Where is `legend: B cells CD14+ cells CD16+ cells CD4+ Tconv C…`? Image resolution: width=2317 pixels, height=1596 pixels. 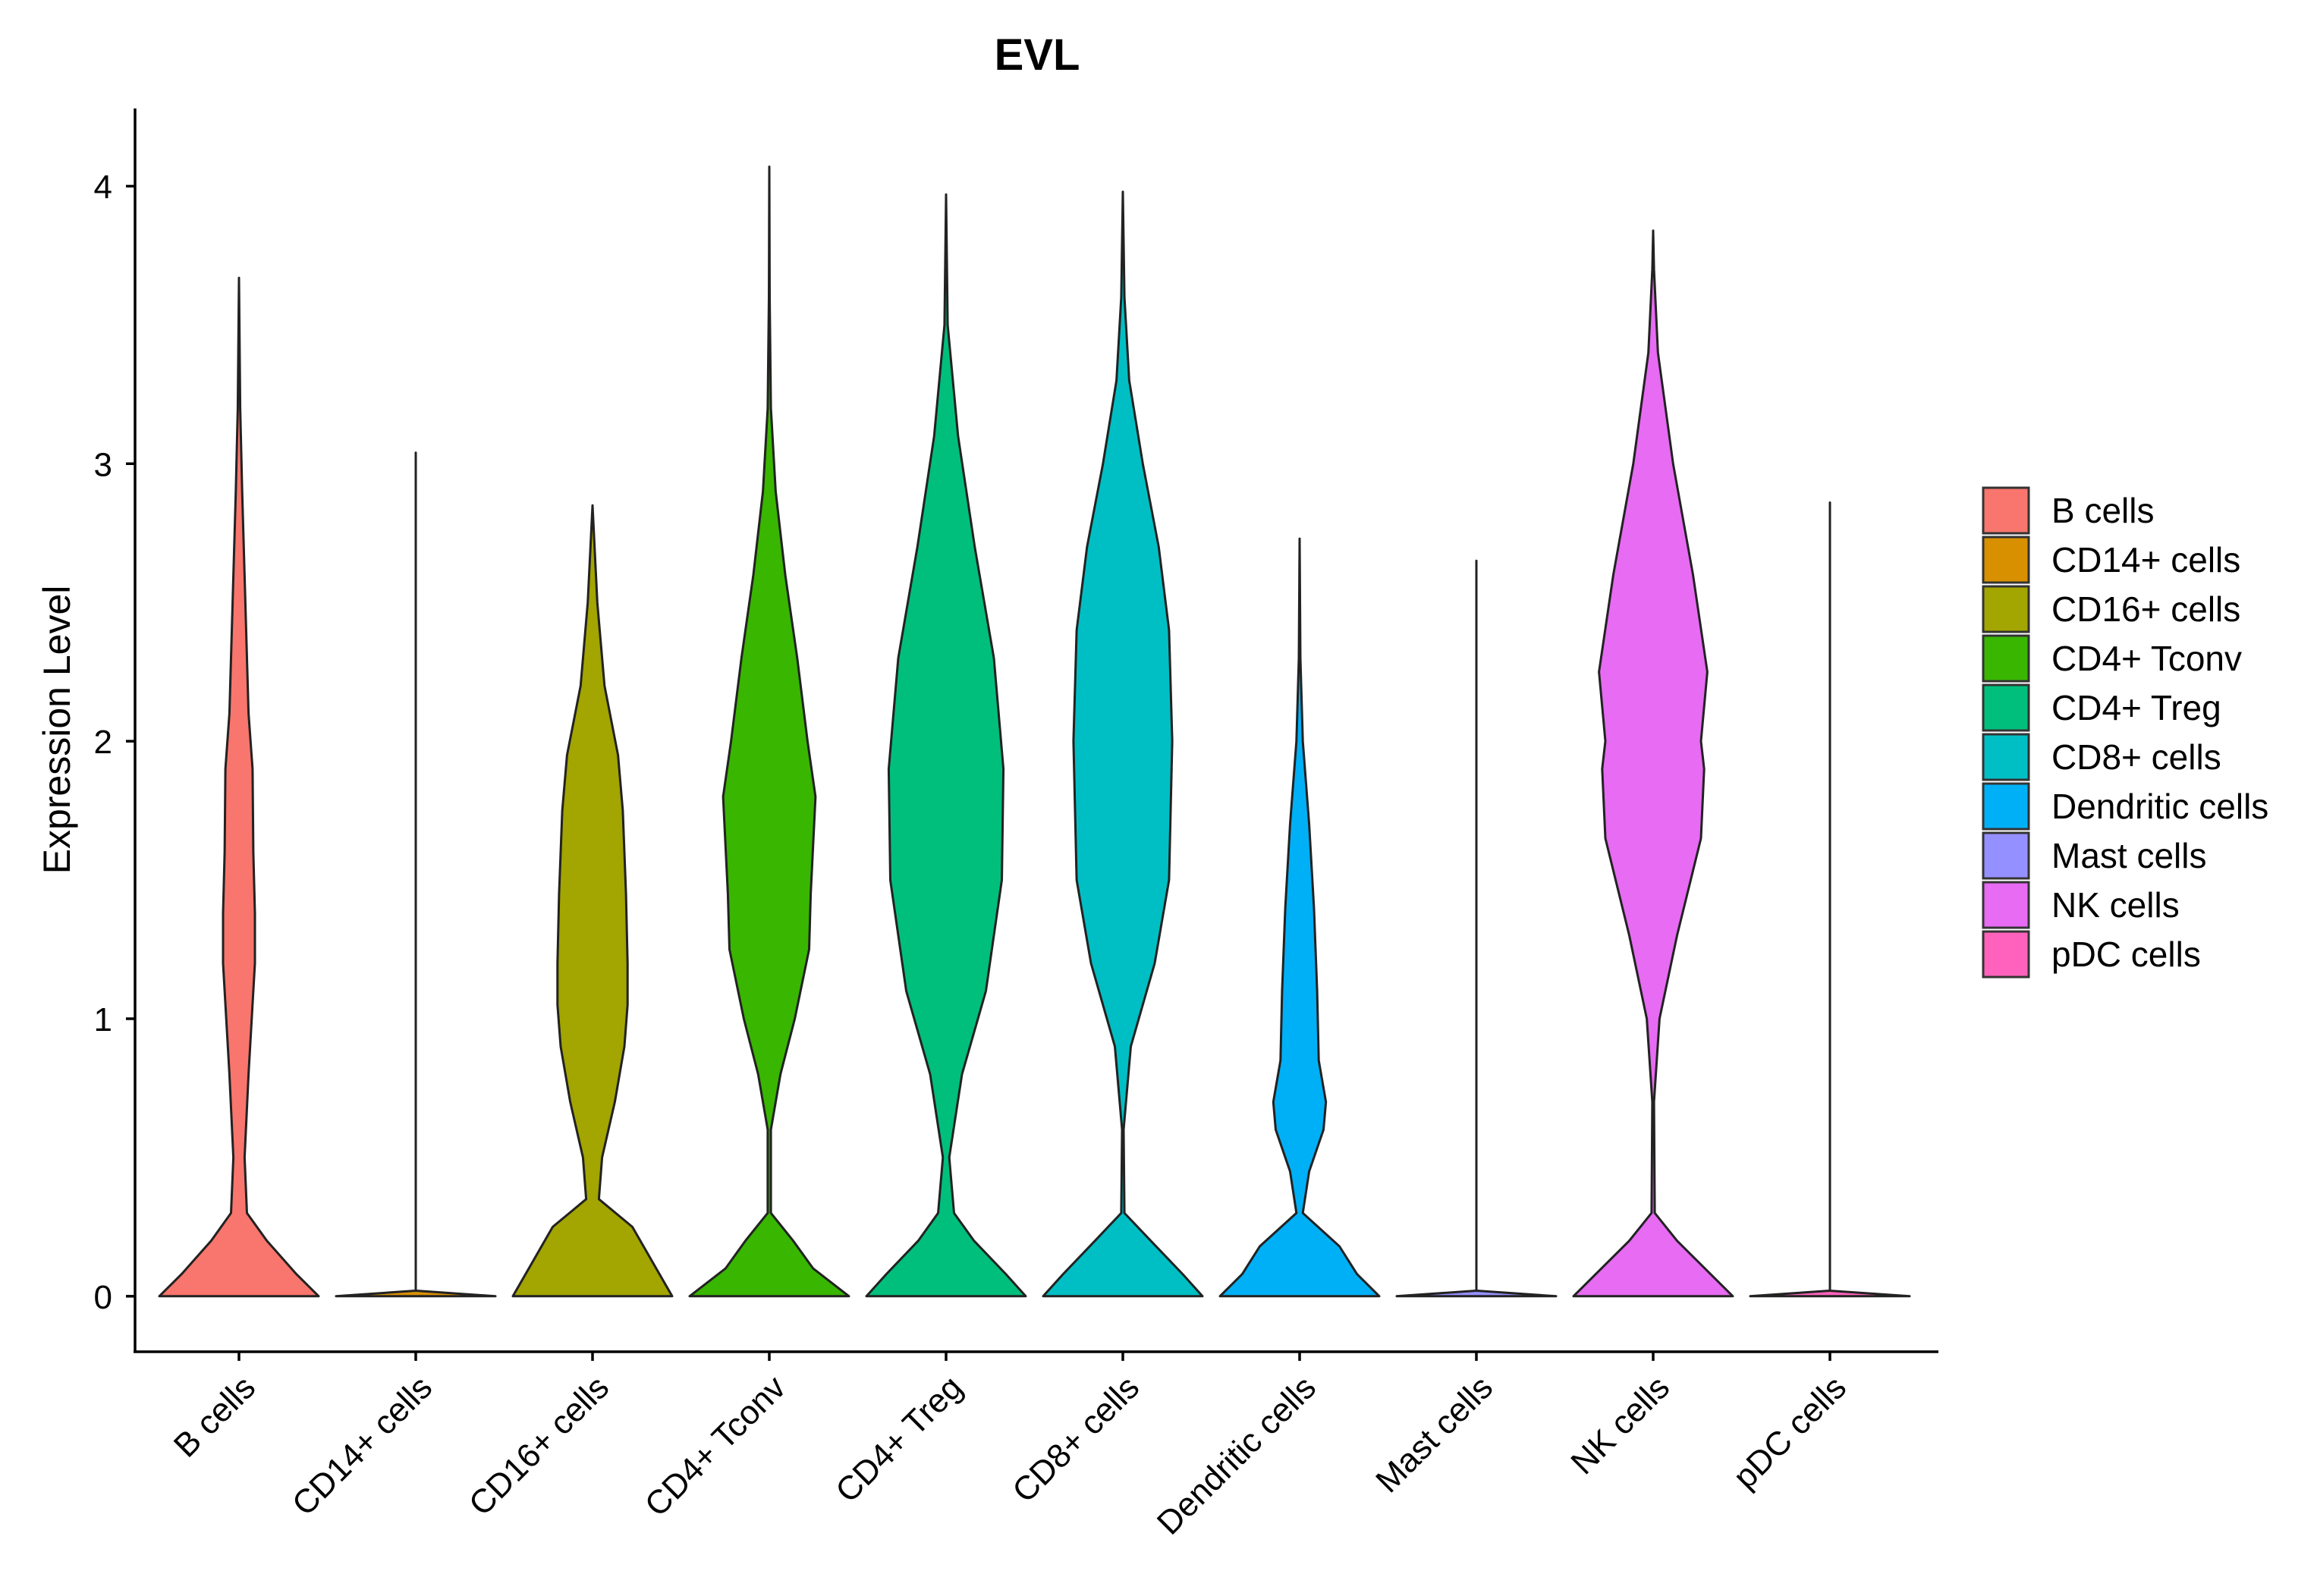
legend: B cells CD14+ cells CD16+ cells CD4+ Tconv C… is located at coordinates (2125, 732).